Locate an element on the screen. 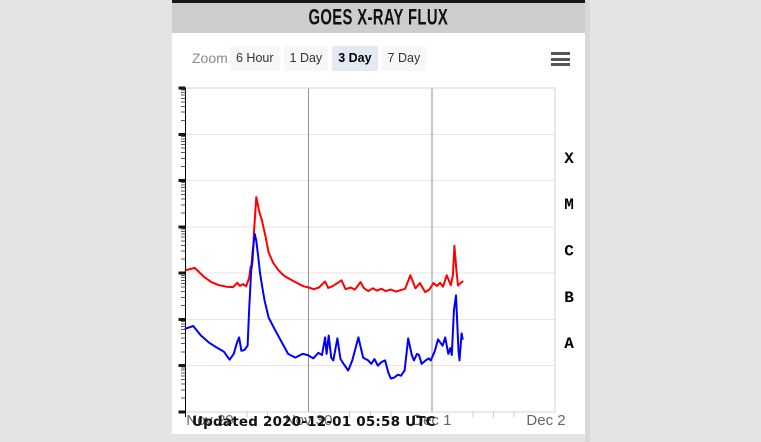 This screenshot has width=761, height=442. flux-class-label-b: B is located at coordinates (569, 298).